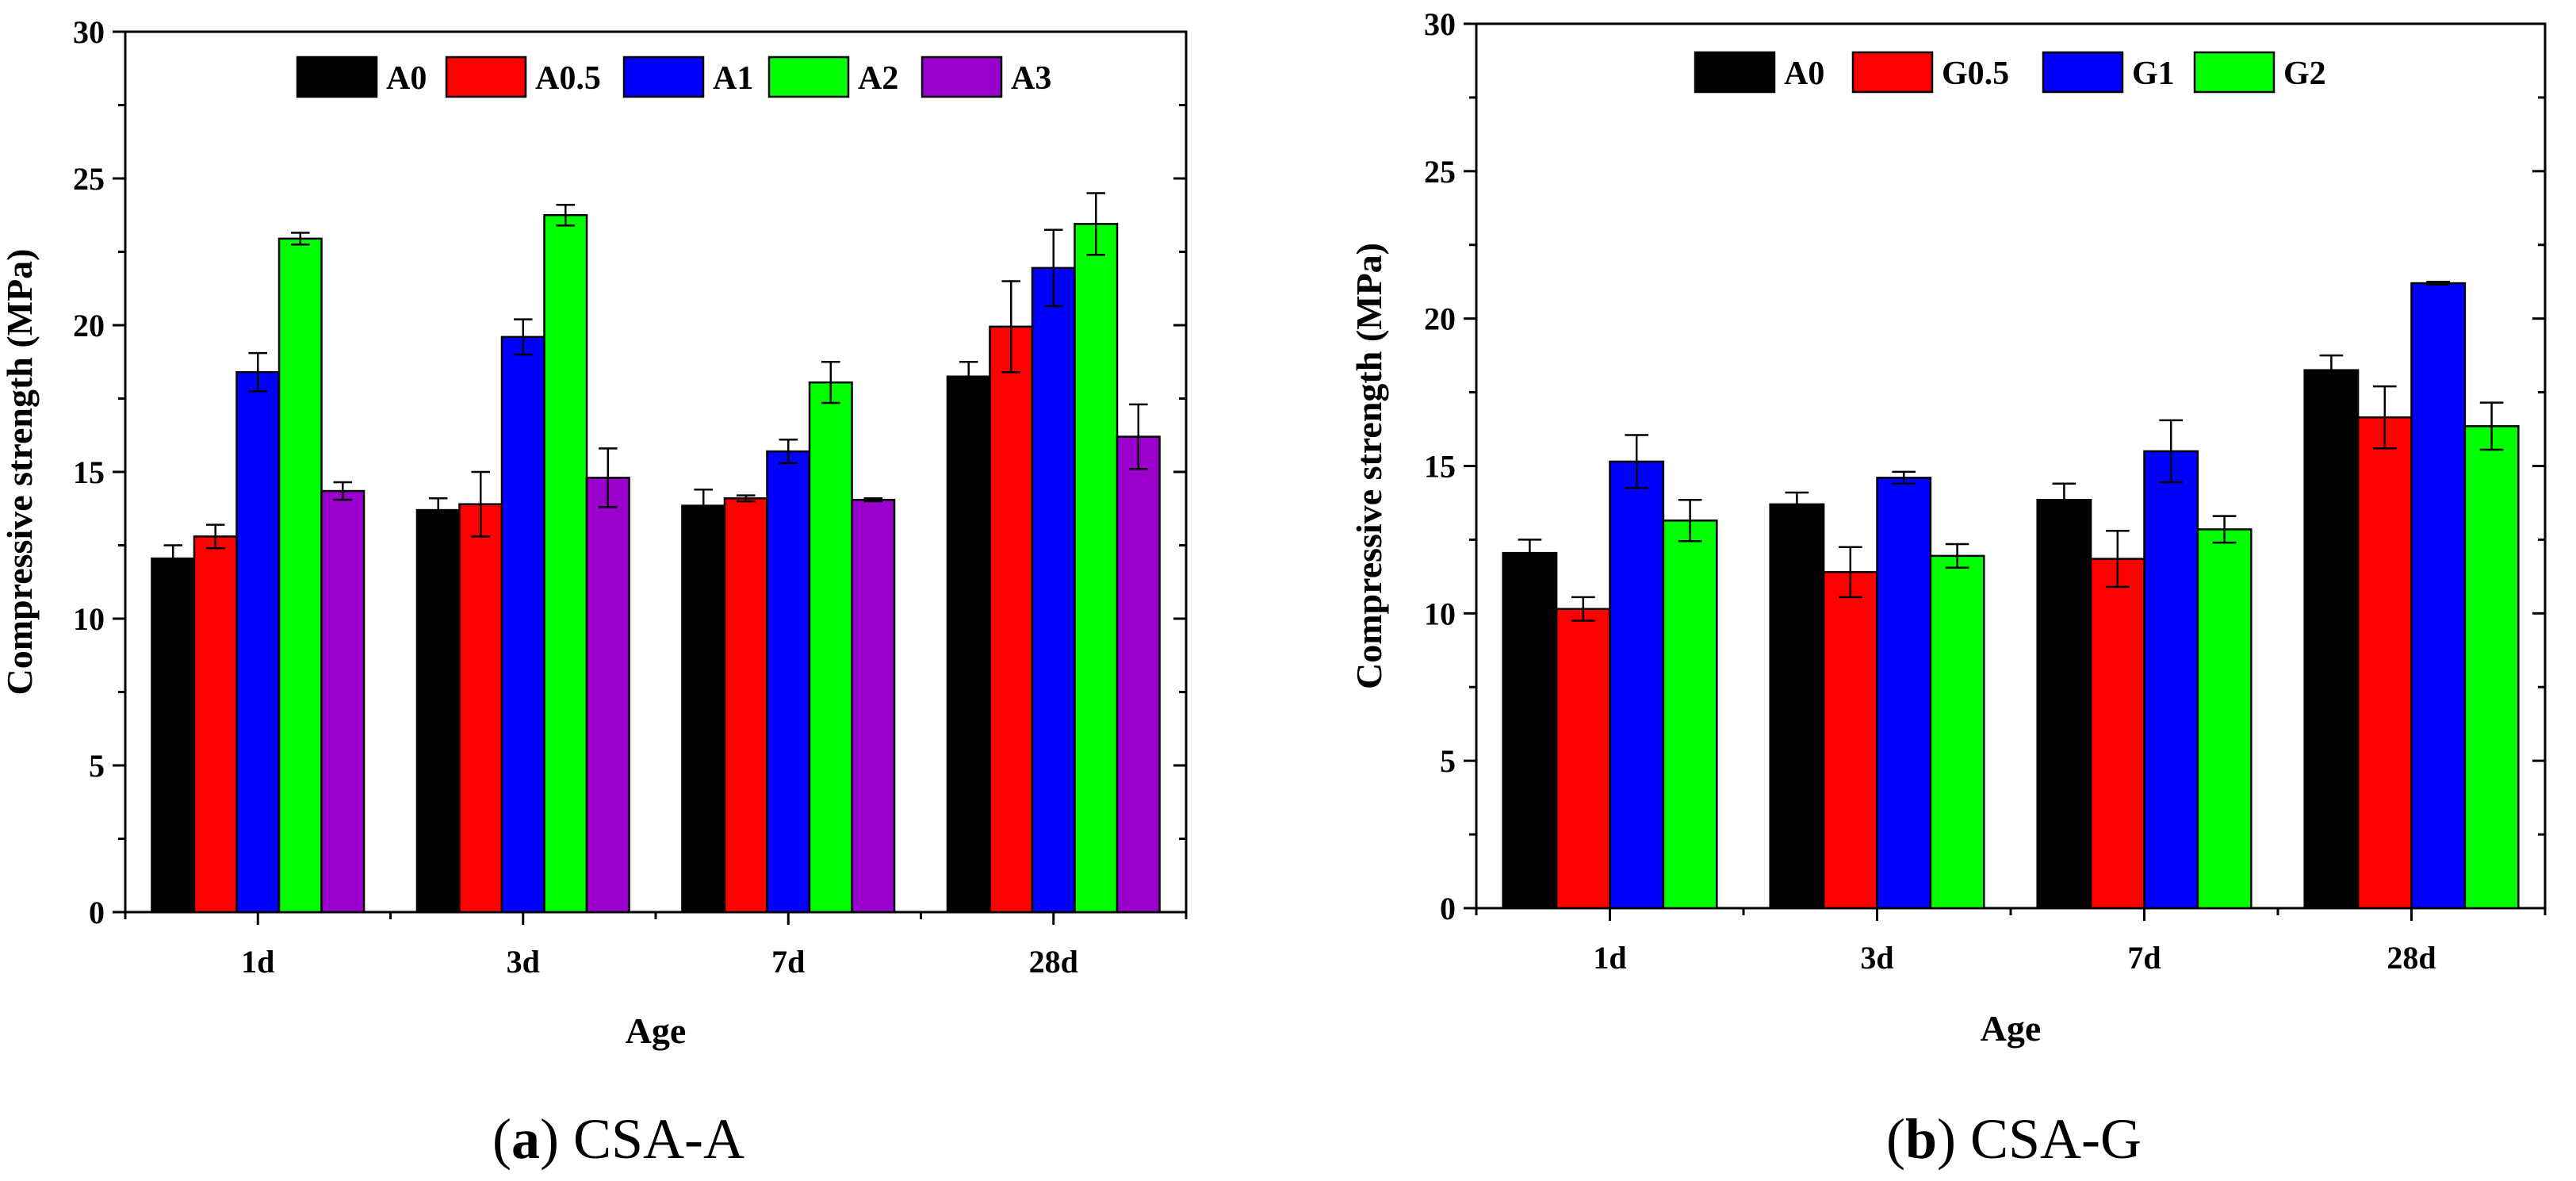 This screenshot has width=2576, height=1181. Describe the element at coordinates (1850, 572) in the screenshot. I see `error-bar-G0.5-3d` at that location.